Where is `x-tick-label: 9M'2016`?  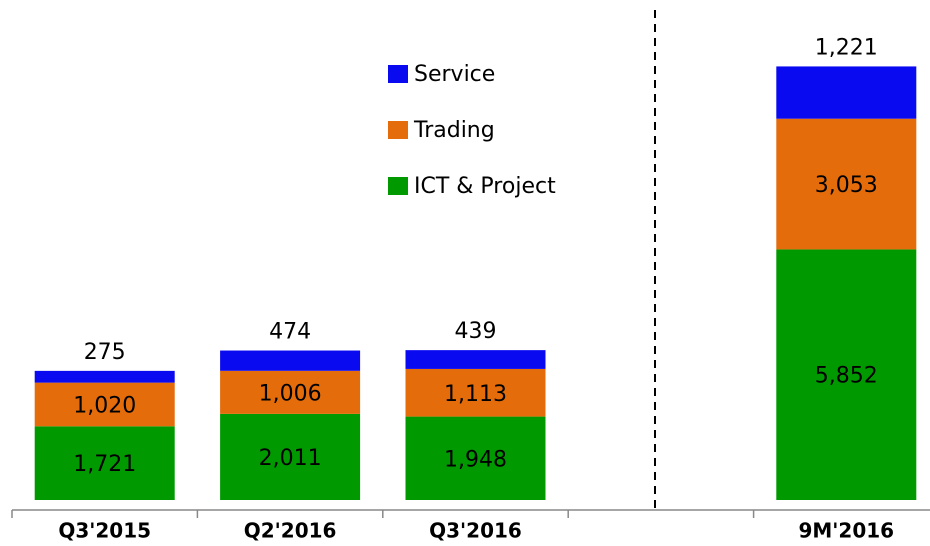 x-tick-label: 9M'2016 is located at coordinates (846, 531).